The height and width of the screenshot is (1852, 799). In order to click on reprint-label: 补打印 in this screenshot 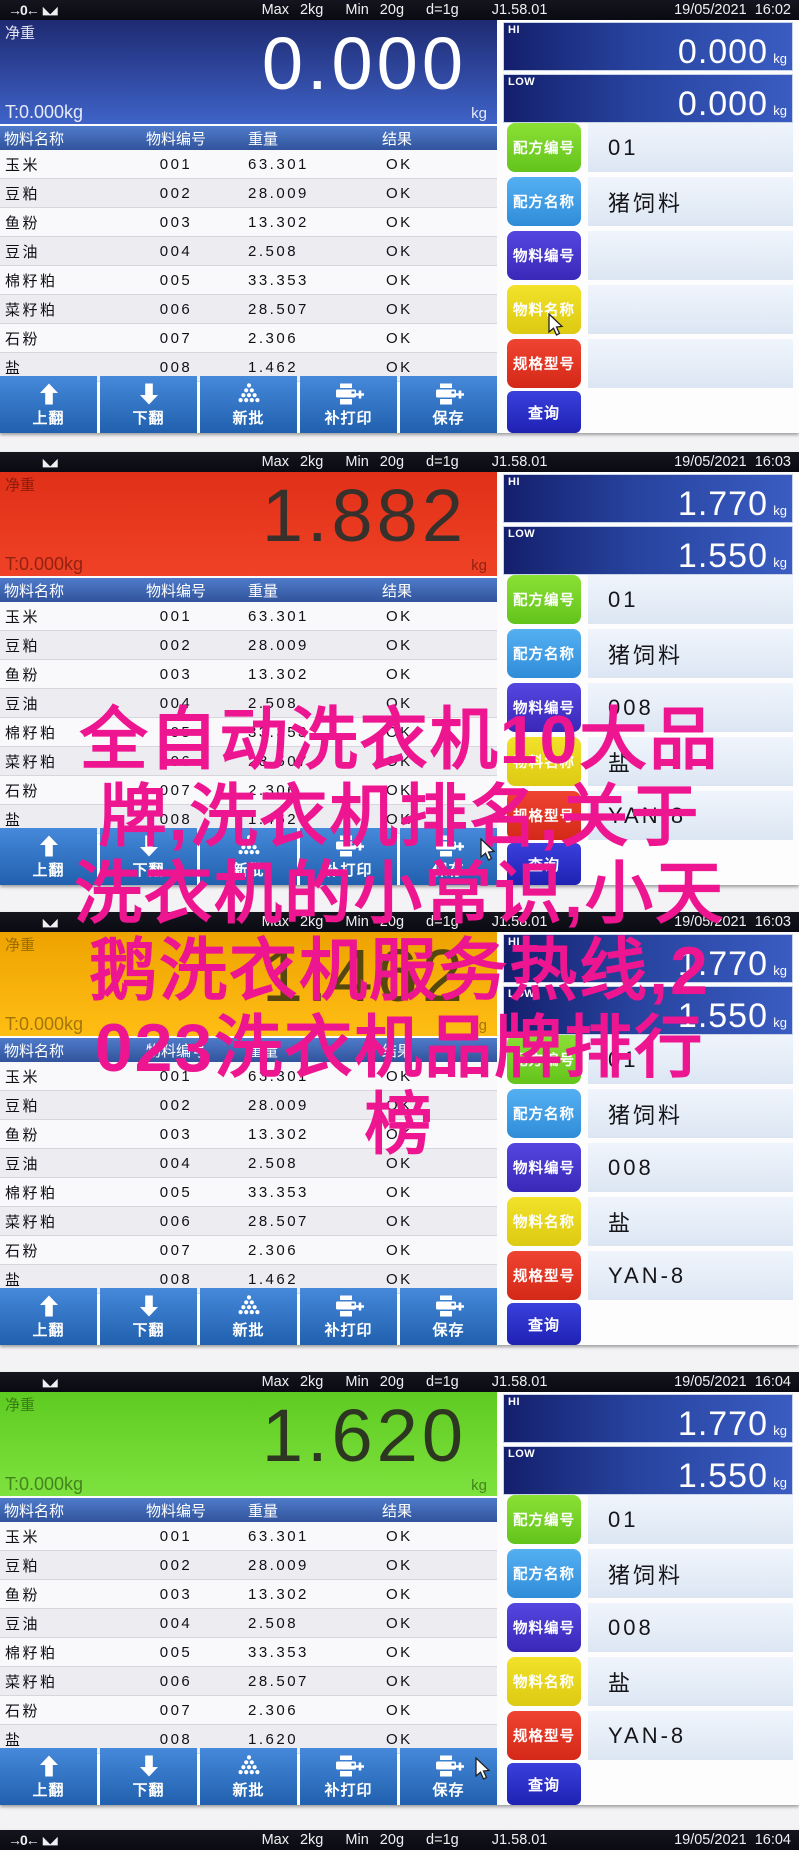, I will do `click(348, 418)`.